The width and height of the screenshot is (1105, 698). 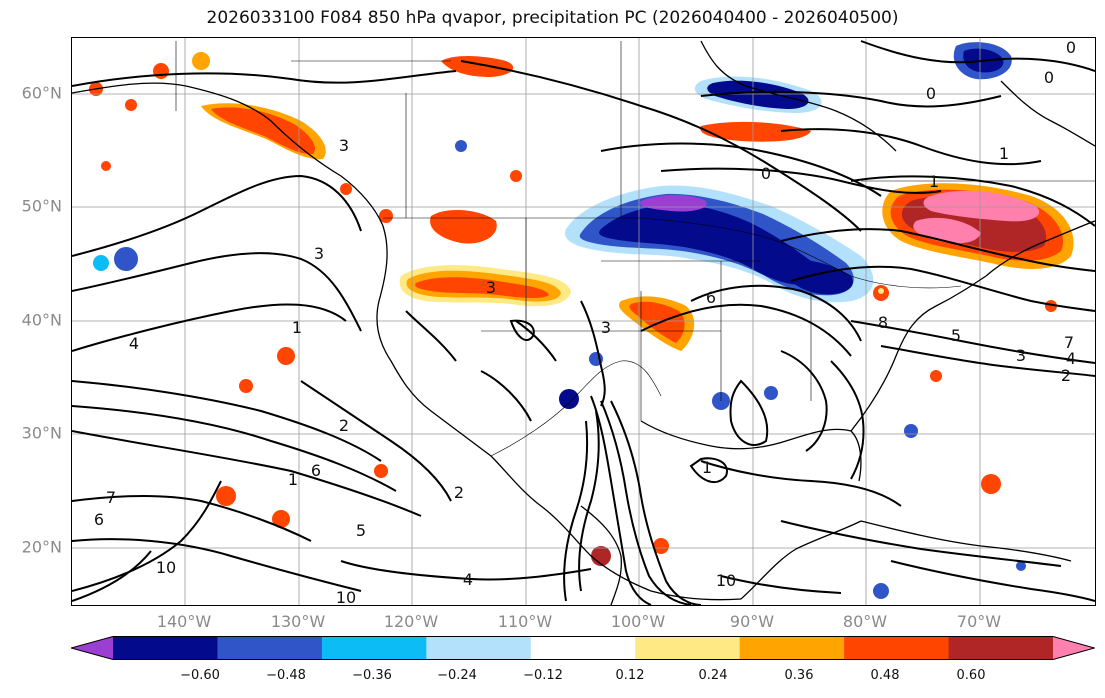 What do you see at coordinates (298, 621) in the screenshot?
I see `lon-label-130w: 130°W` at bounding box center [298, 621].